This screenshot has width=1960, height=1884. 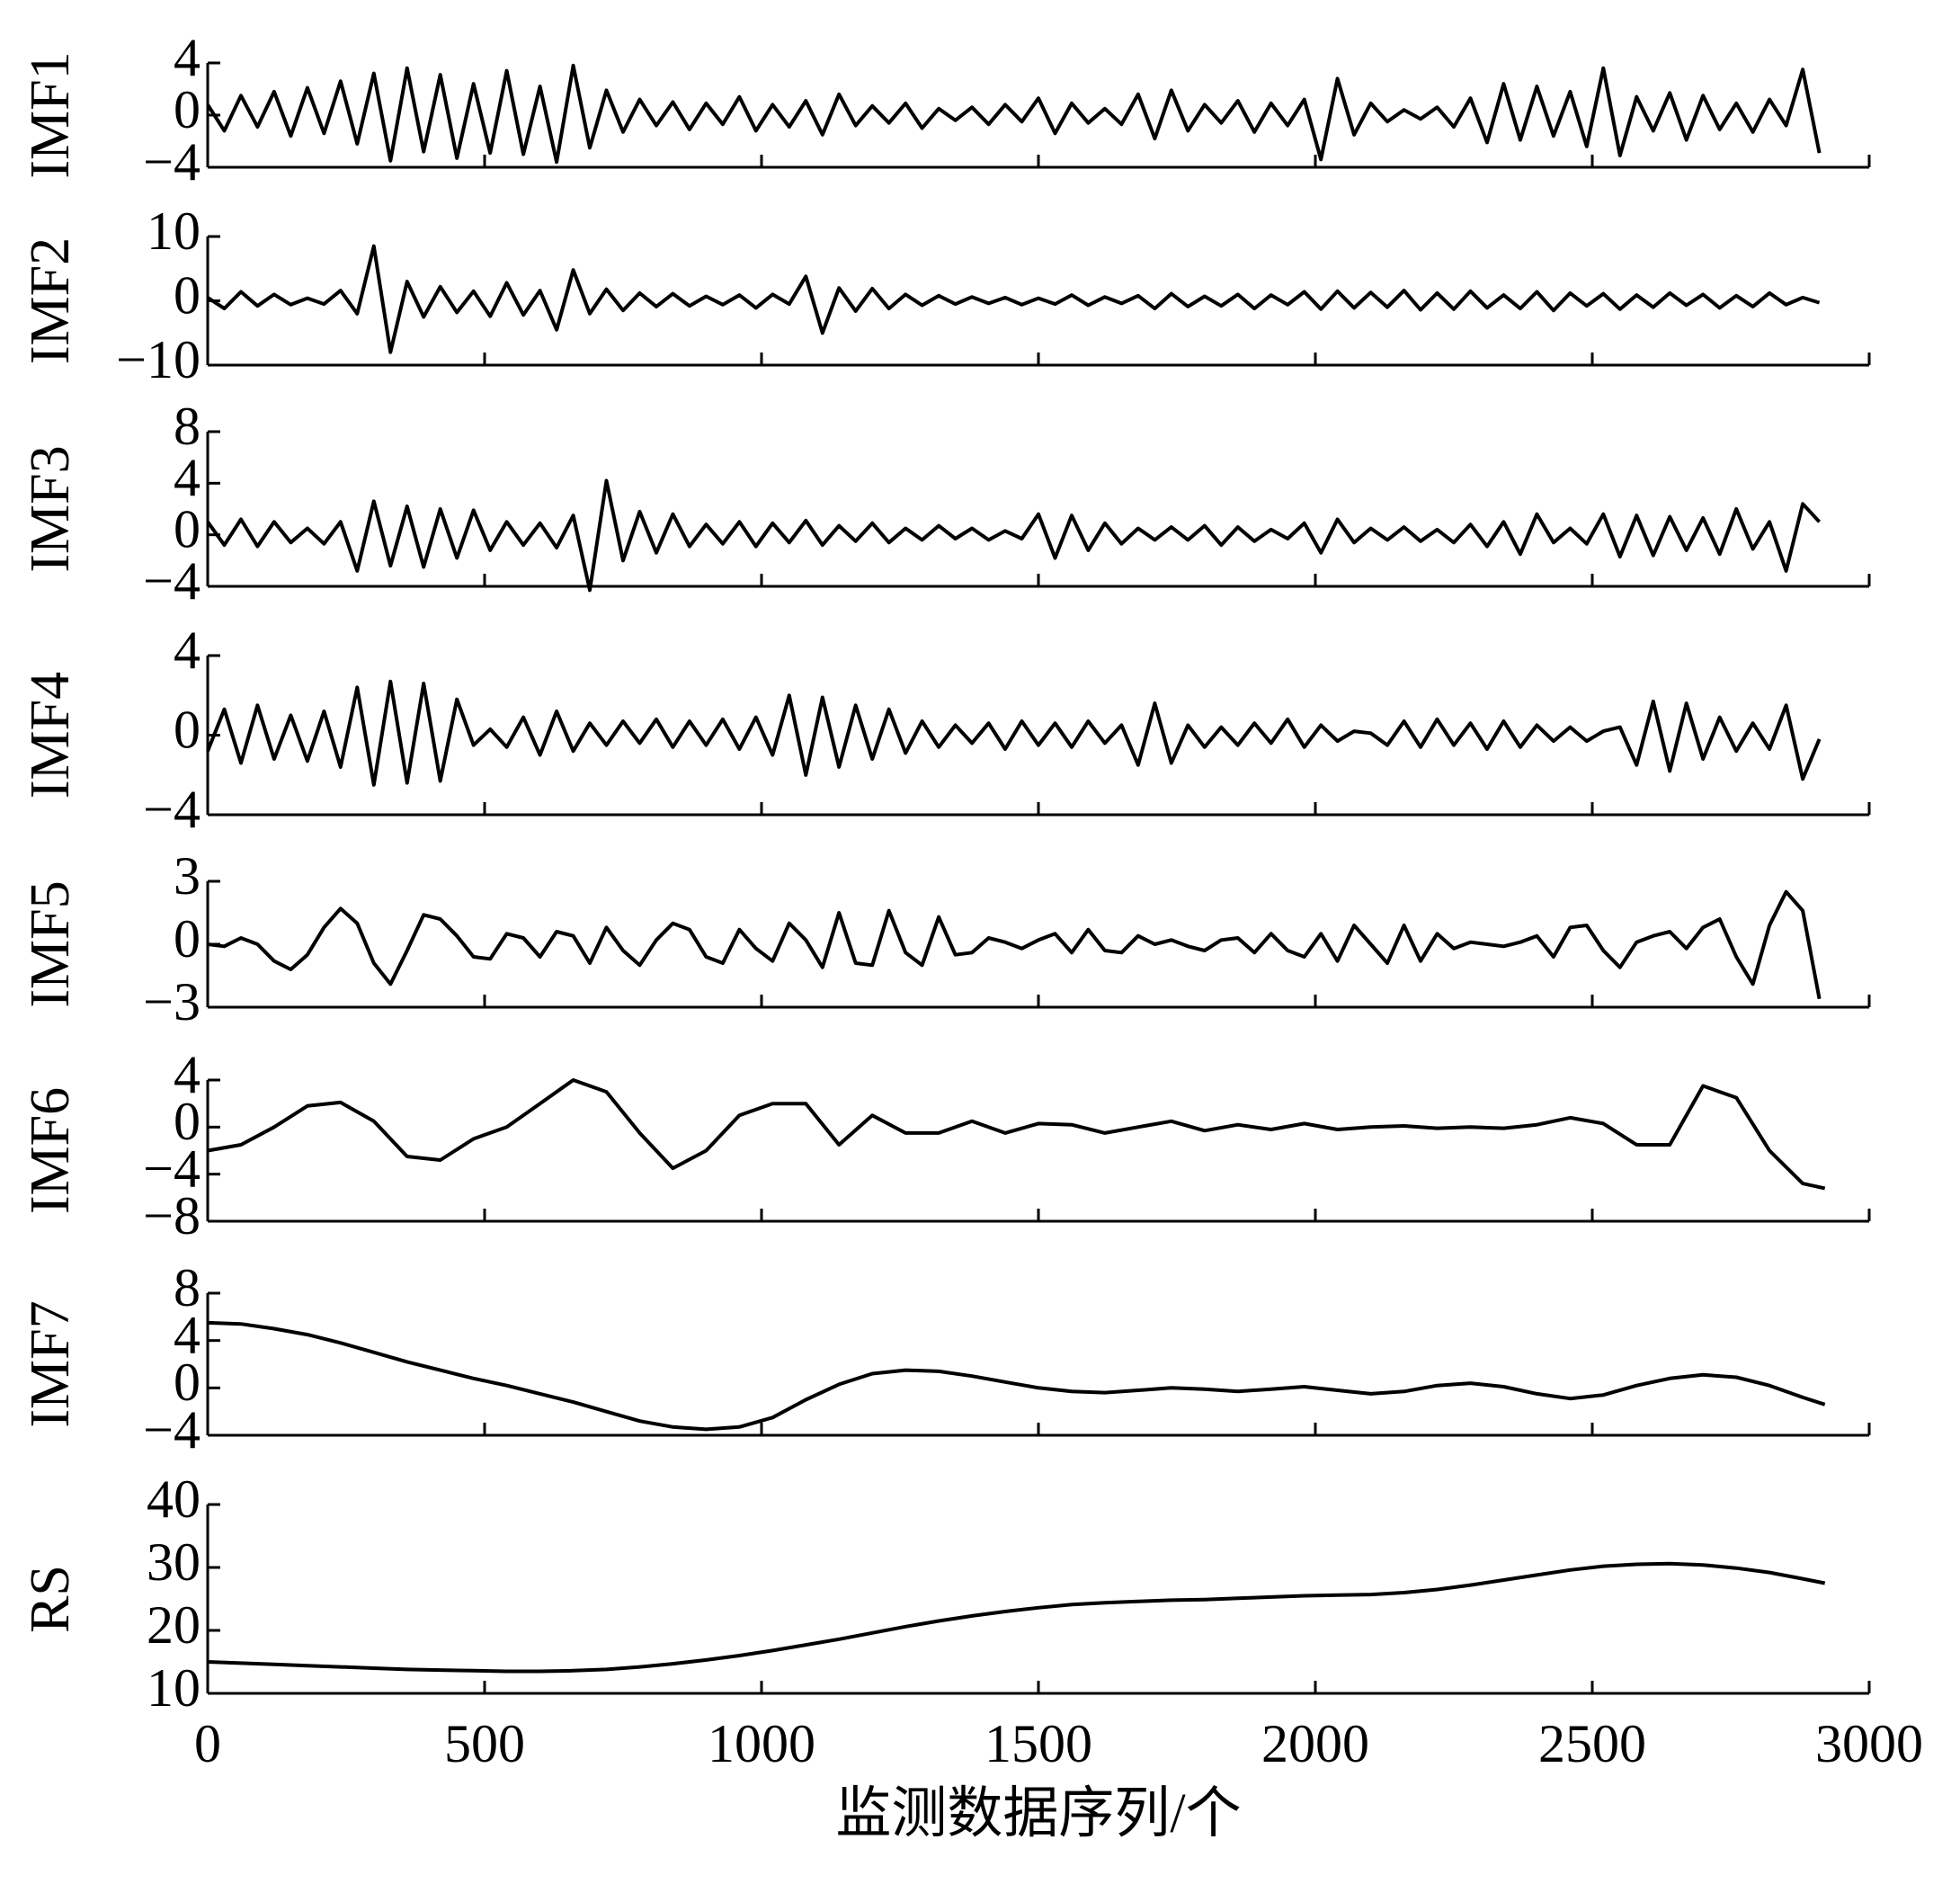 I want to click on y-axis-label: IMF2, so click(x=50, y=301).